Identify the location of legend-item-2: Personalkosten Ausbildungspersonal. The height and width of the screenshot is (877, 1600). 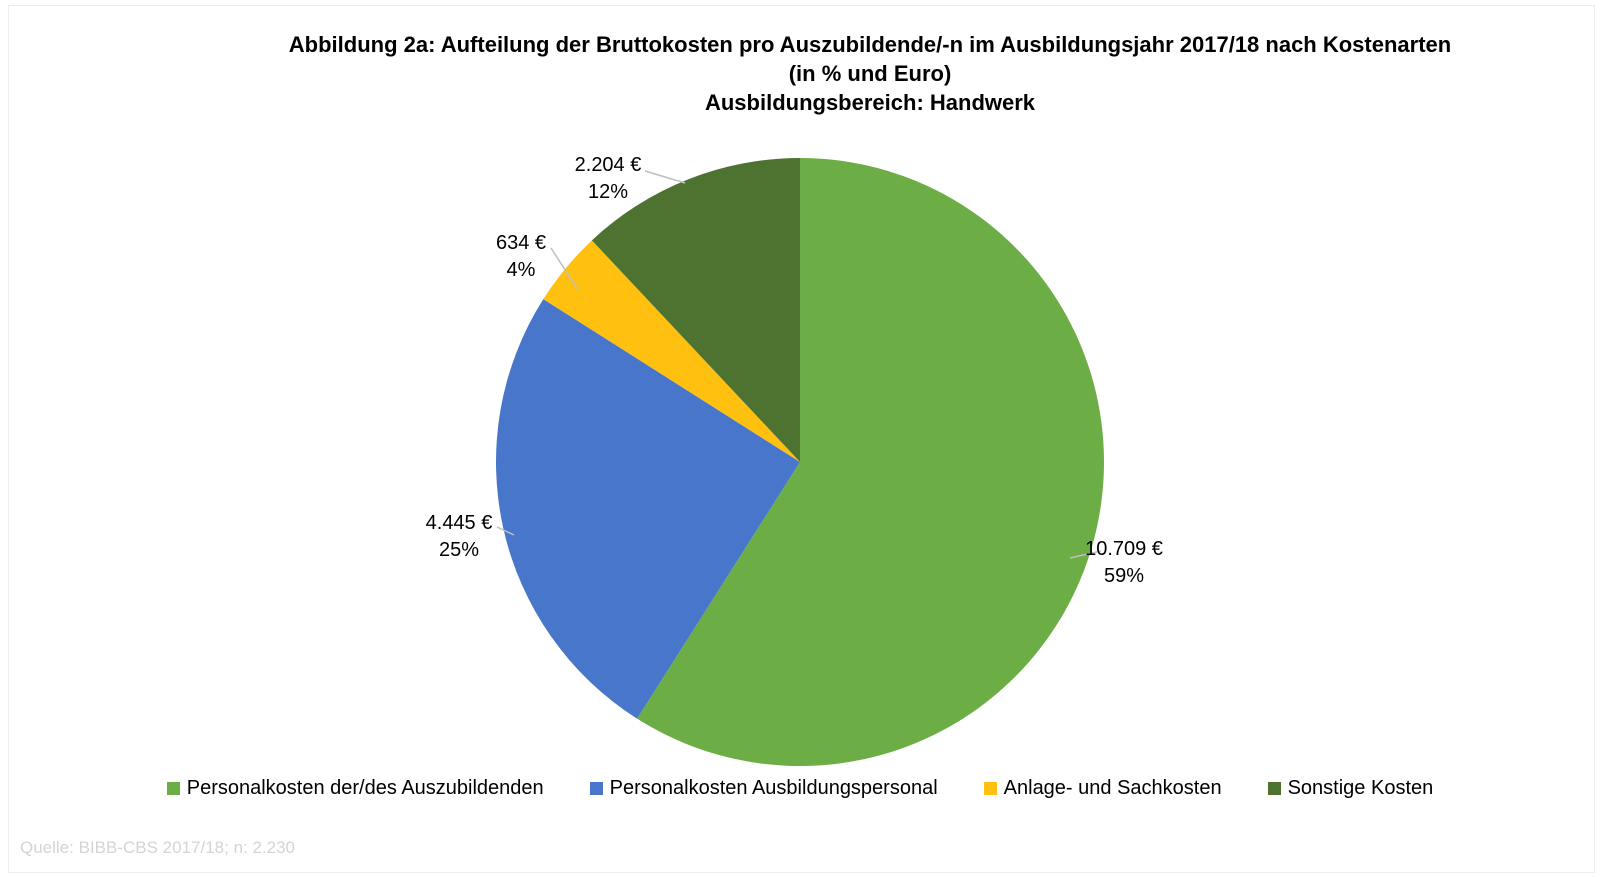
(763, 788).